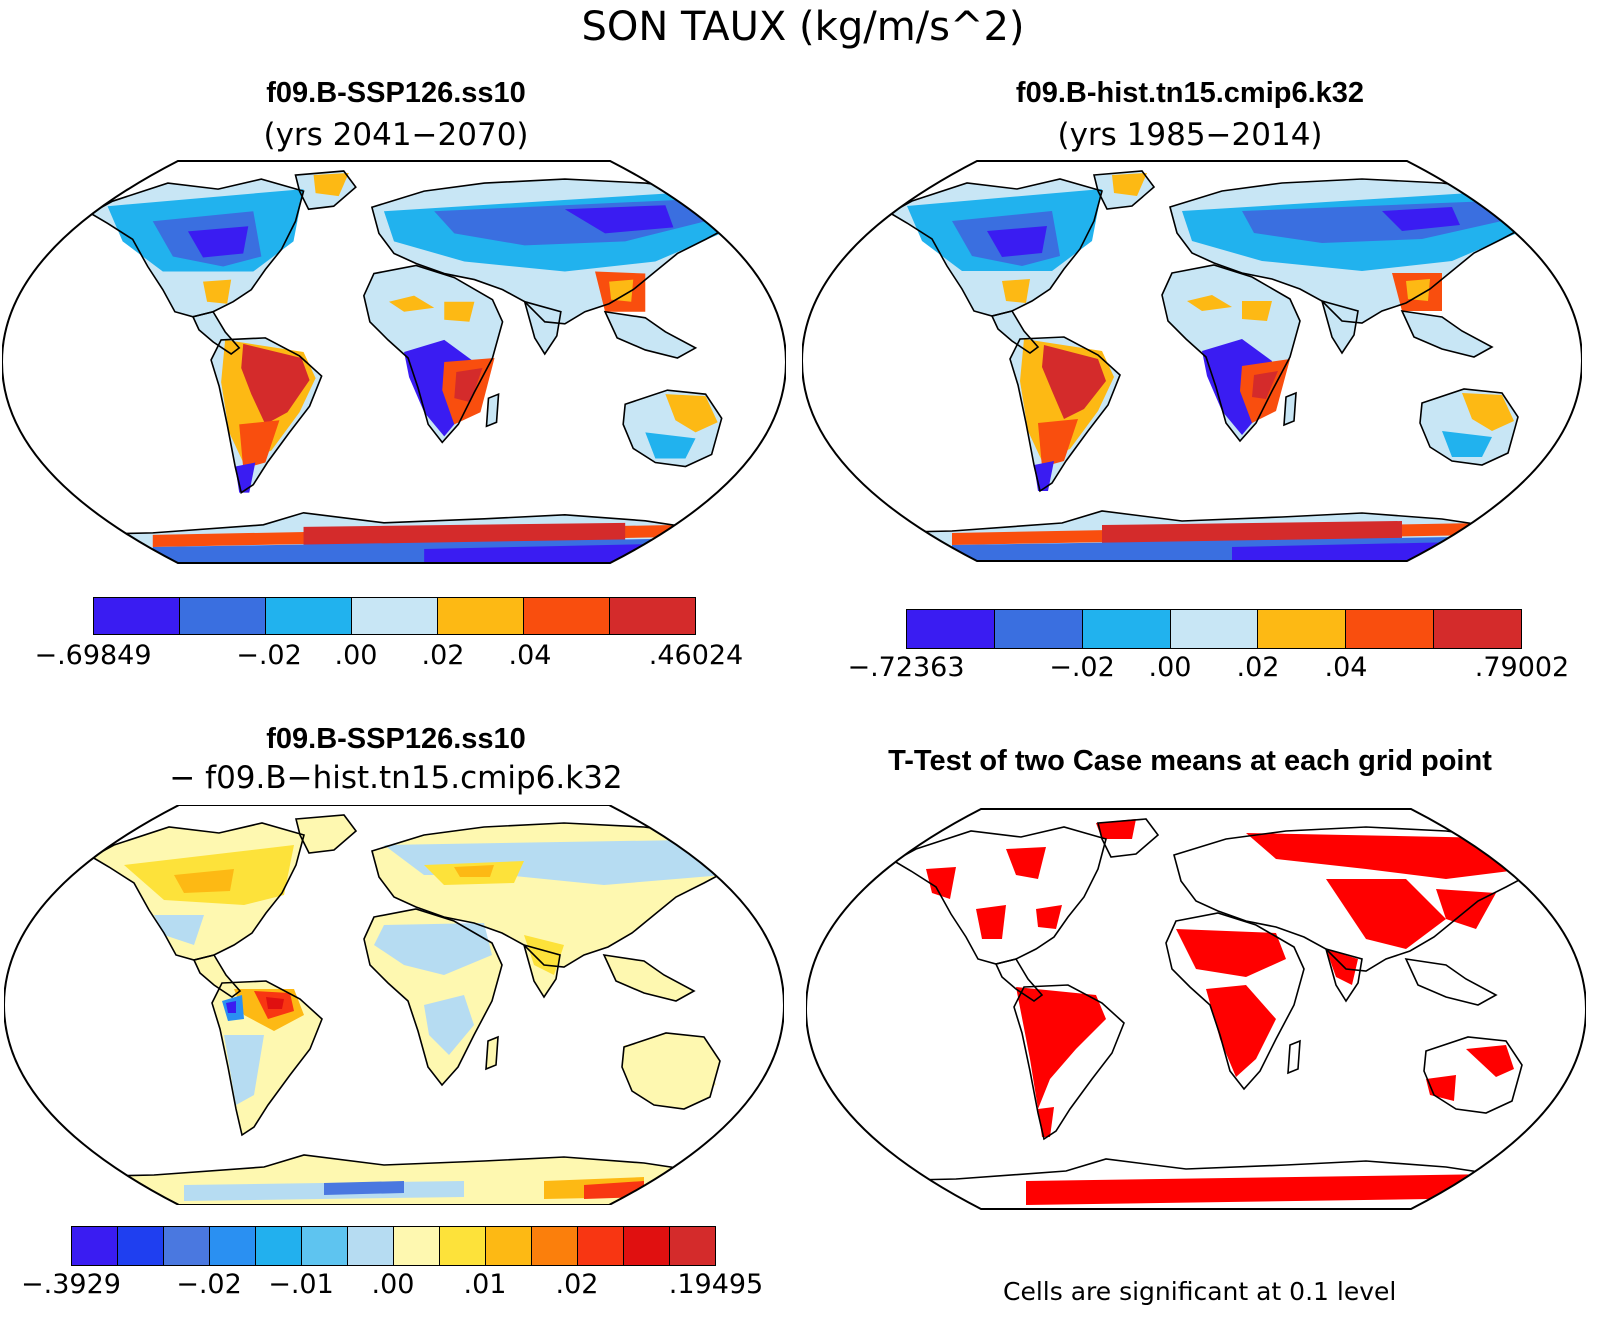  What do you see at coordinates (394, 362) in the screenshot?
I see `panel1-map` at bounding box center [394, 362].